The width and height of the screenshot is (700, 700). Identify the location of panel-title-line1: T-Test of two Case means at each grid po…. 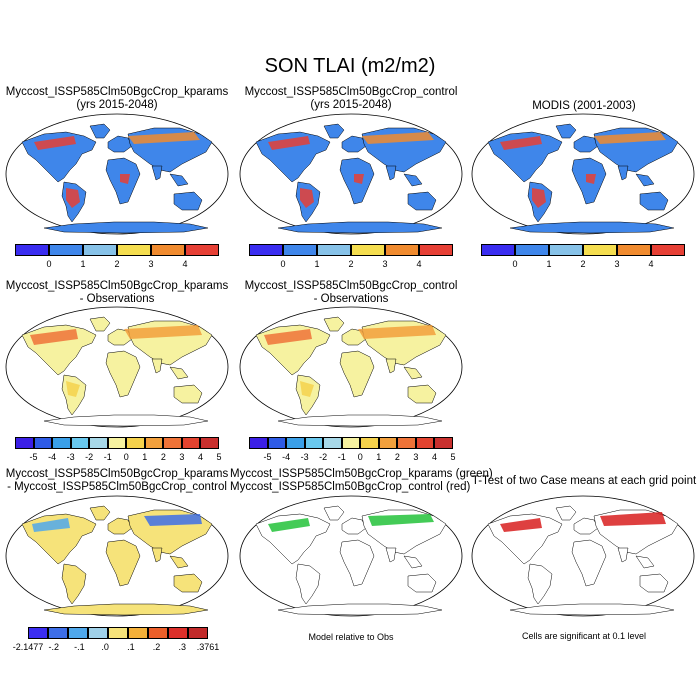
(584, 481).